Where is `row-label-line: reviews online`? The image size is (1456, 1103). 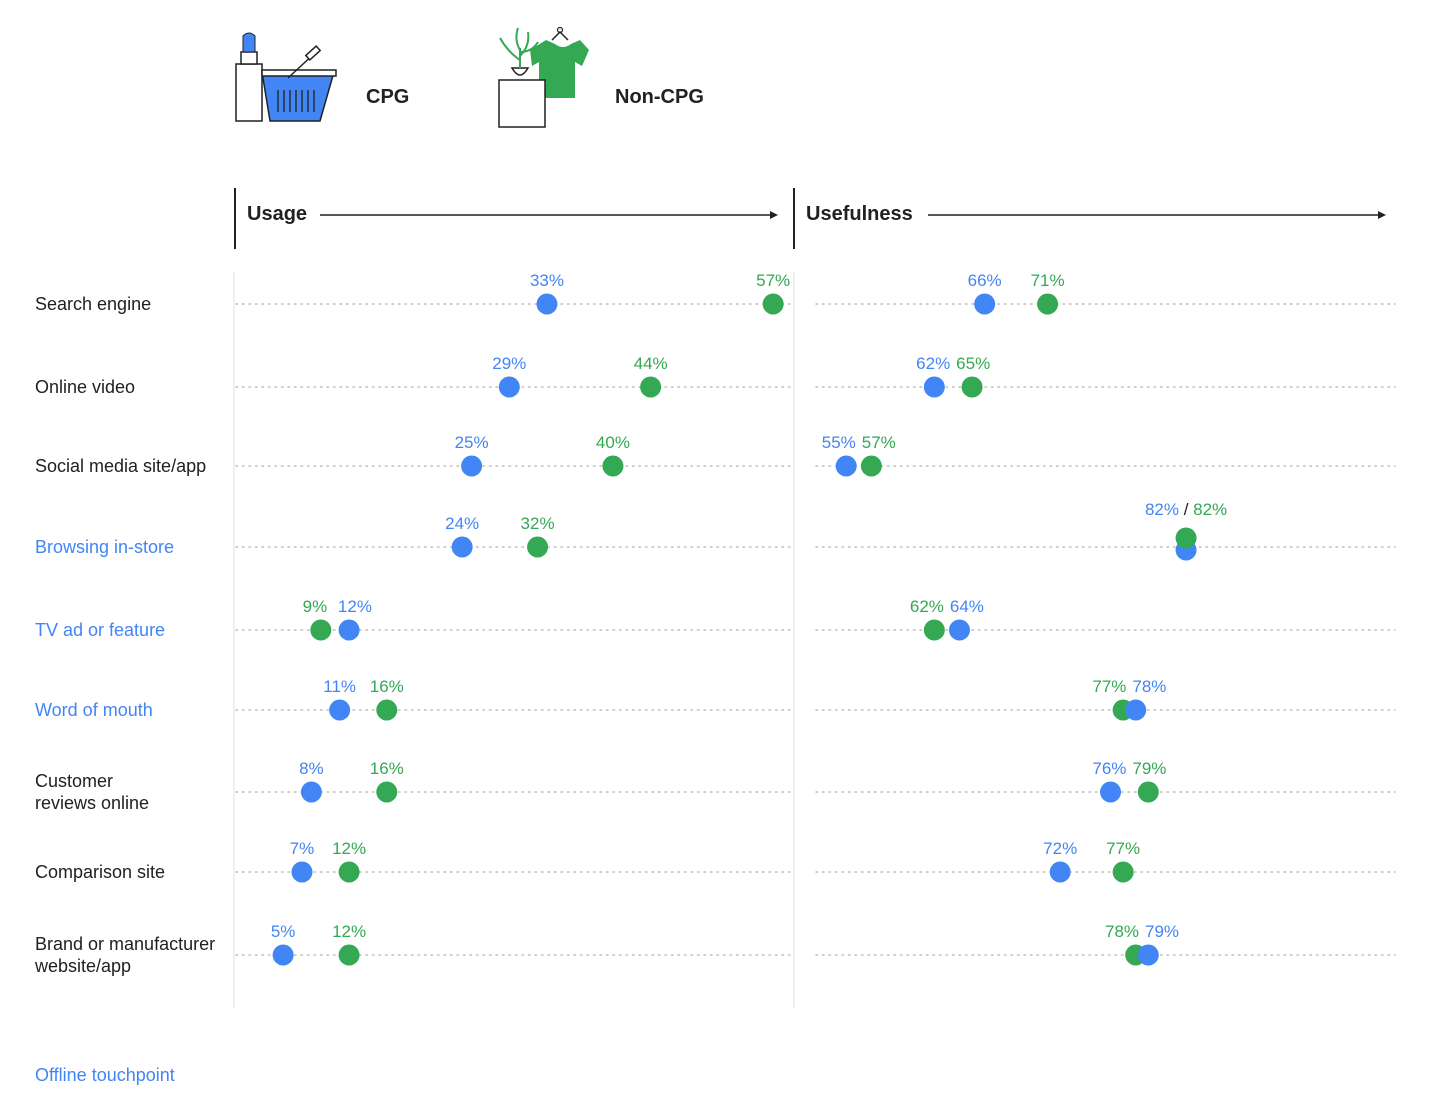
row-label-line: reviews online is located at coordinates (92, 803).